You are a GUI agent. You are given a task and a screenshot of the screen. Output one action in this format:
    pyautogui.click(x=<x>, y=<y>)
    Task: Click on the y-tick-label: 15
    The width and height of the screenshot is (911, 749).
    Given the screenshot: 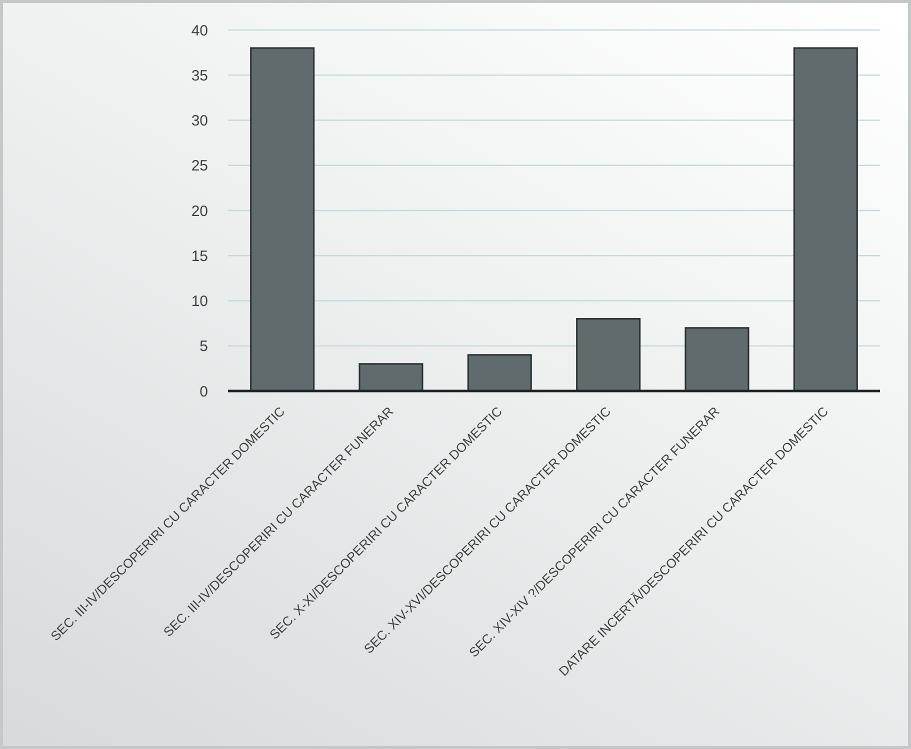 What is the action you would take?
    pyautogui.click(x=199, y=256)
    